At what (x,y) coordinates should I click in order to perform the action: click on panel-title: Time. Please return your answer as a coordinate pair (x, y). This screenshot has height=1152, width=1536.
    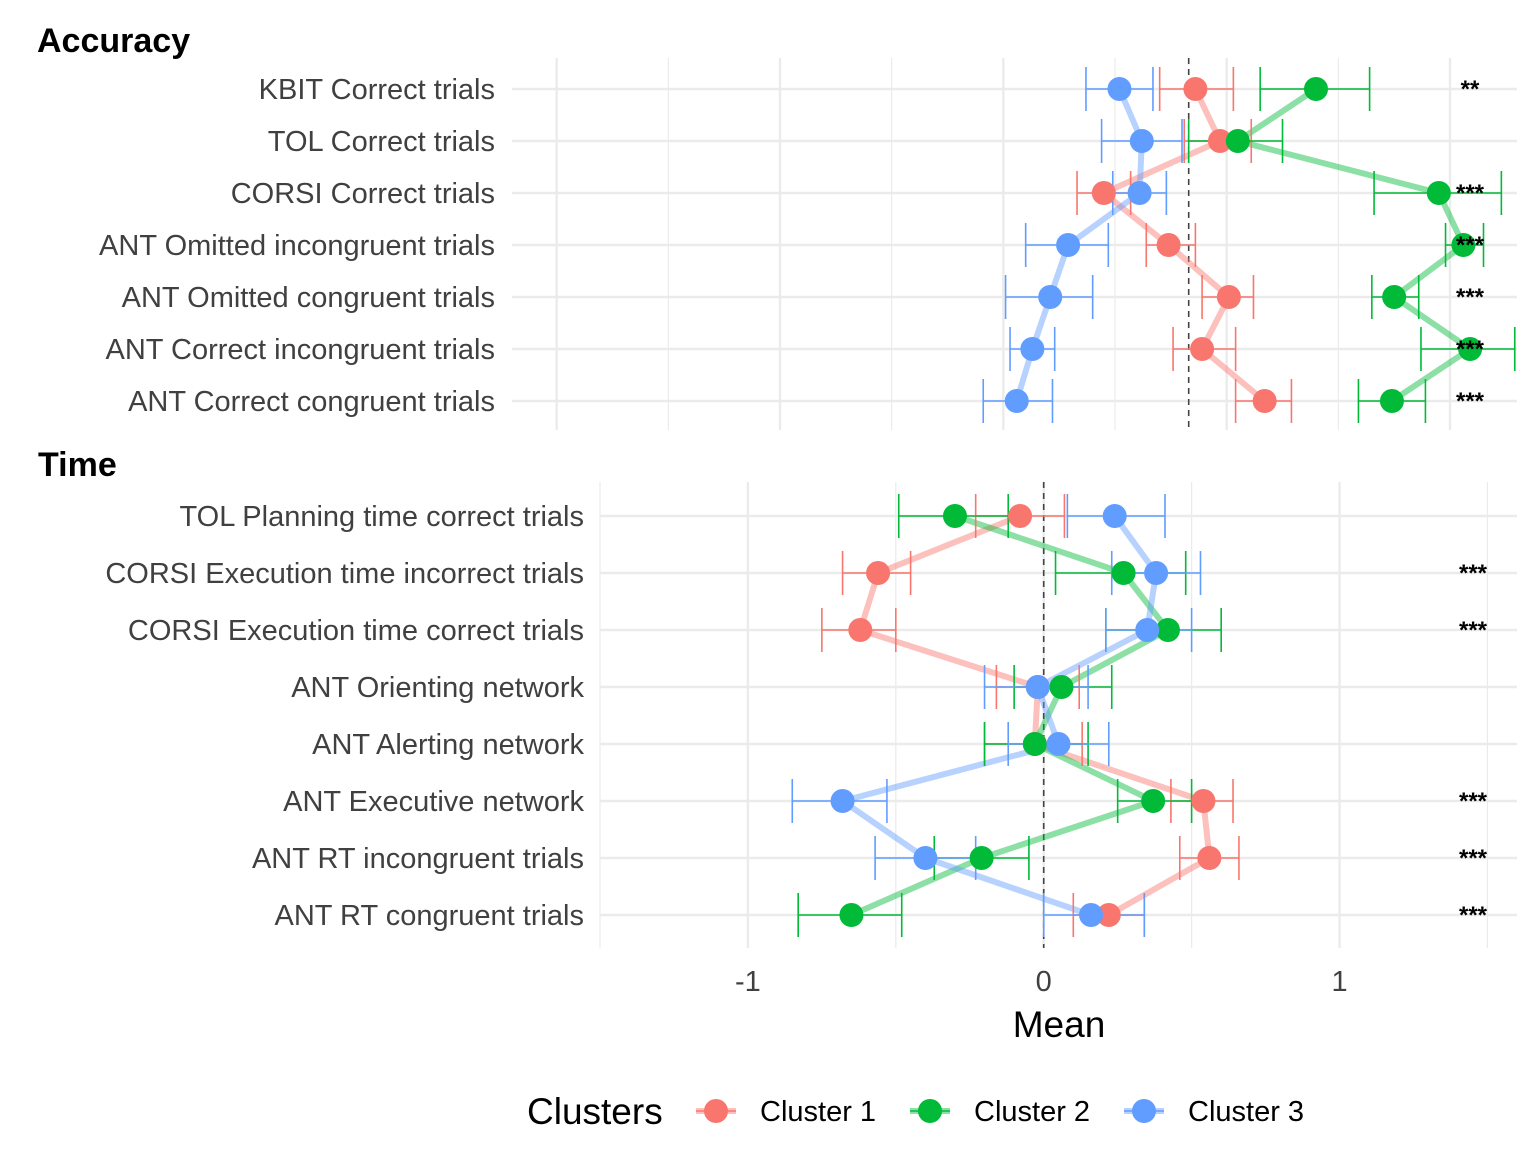
    Looking at the image, I should click on (77, 465).